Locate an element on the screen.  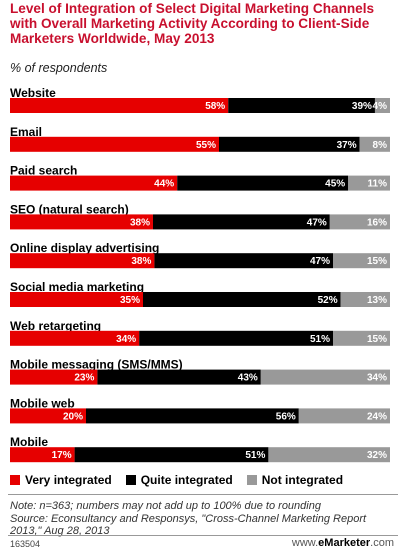
divider-bottom is located at coordinates (203, 535).